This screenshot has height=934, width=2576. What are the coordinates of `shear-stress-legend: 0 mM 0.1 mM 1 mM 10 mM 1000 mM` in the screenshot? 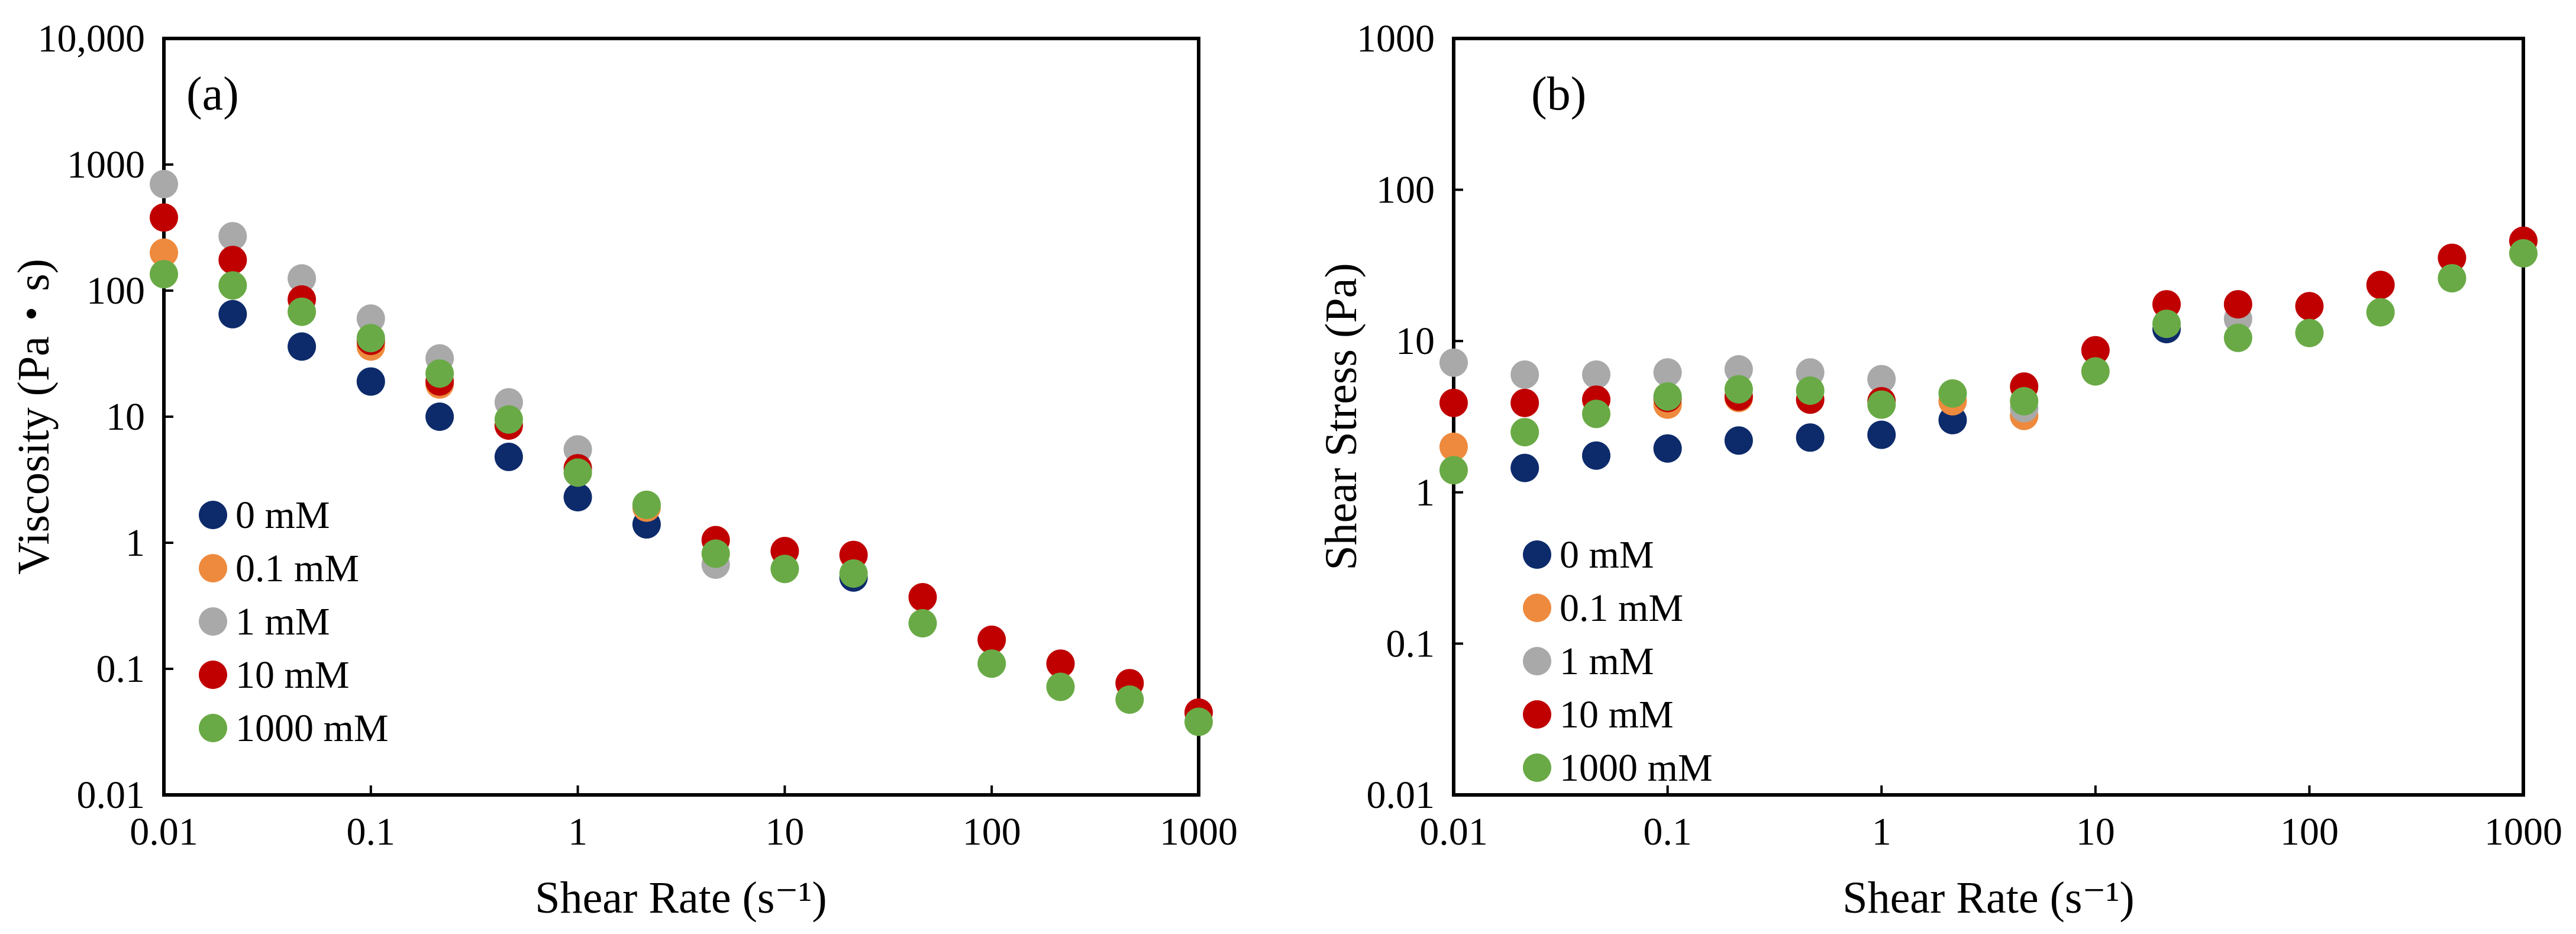 It's located at (1618, 661).